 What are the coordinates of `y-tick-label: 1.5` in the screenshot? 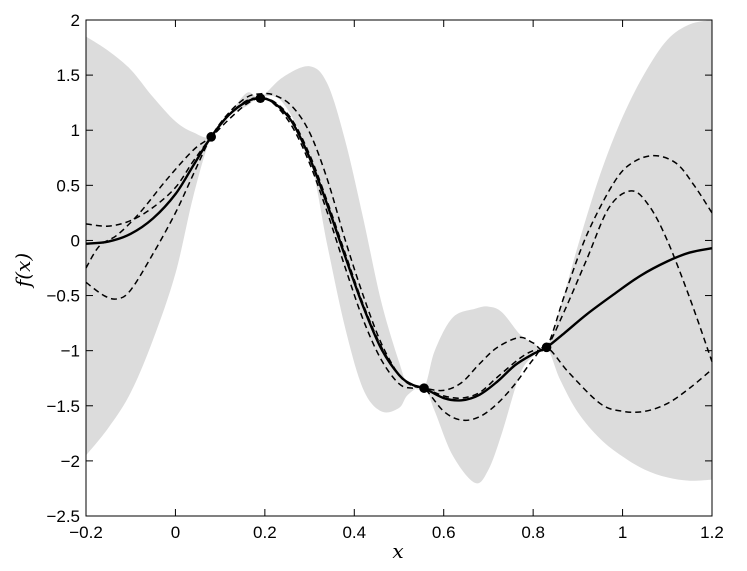 It's located at (68, 75).